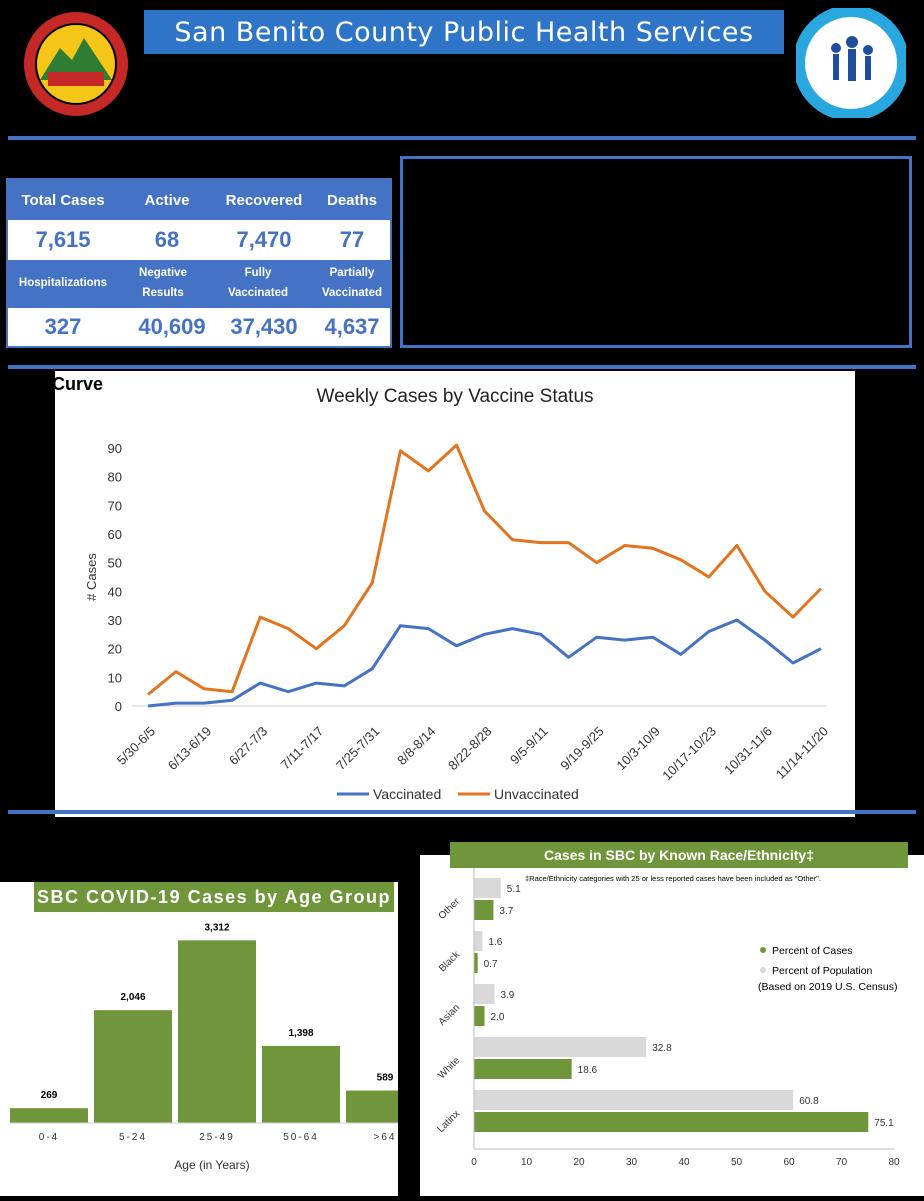 The width and height of the screenshot is (924, 1201). I want to click on stat-label-deaths: Deaths, so click(352, 200).